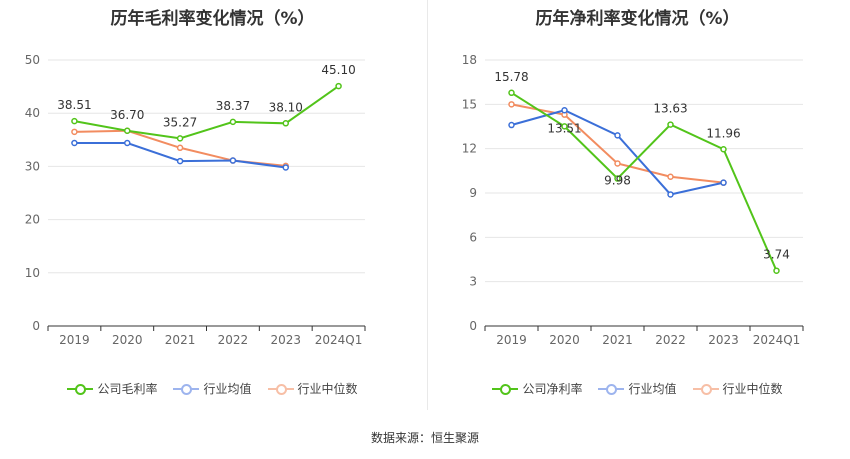 This screenshot has width=850, height=459. Describe the element at coordinates (723, 133) in the screenshot. I see `data-label: 11.96` at that location.